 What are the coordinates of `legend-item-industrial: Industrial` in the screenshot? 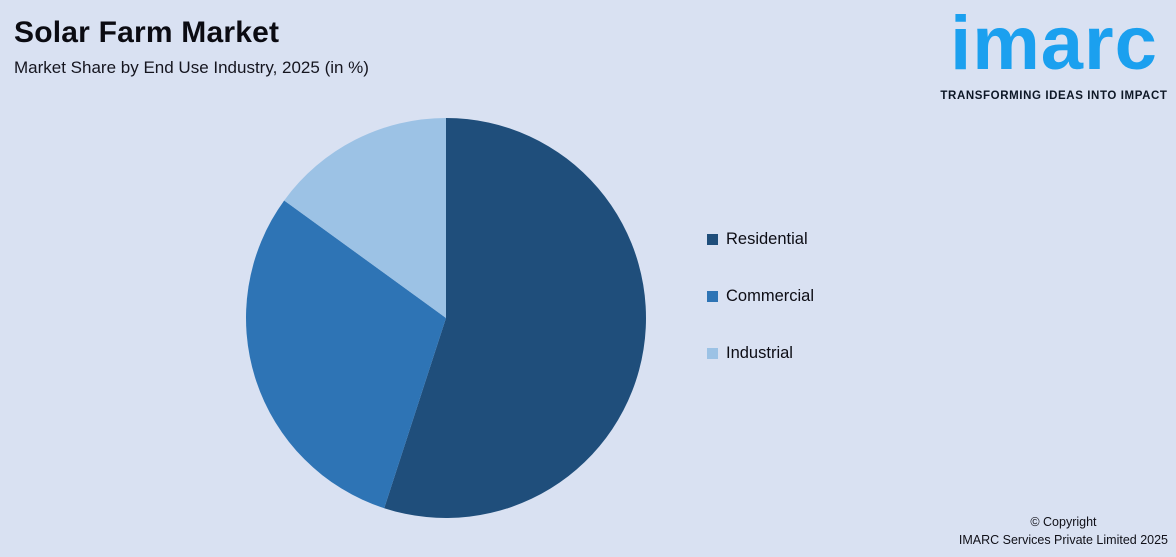 It's located at (760, 353).